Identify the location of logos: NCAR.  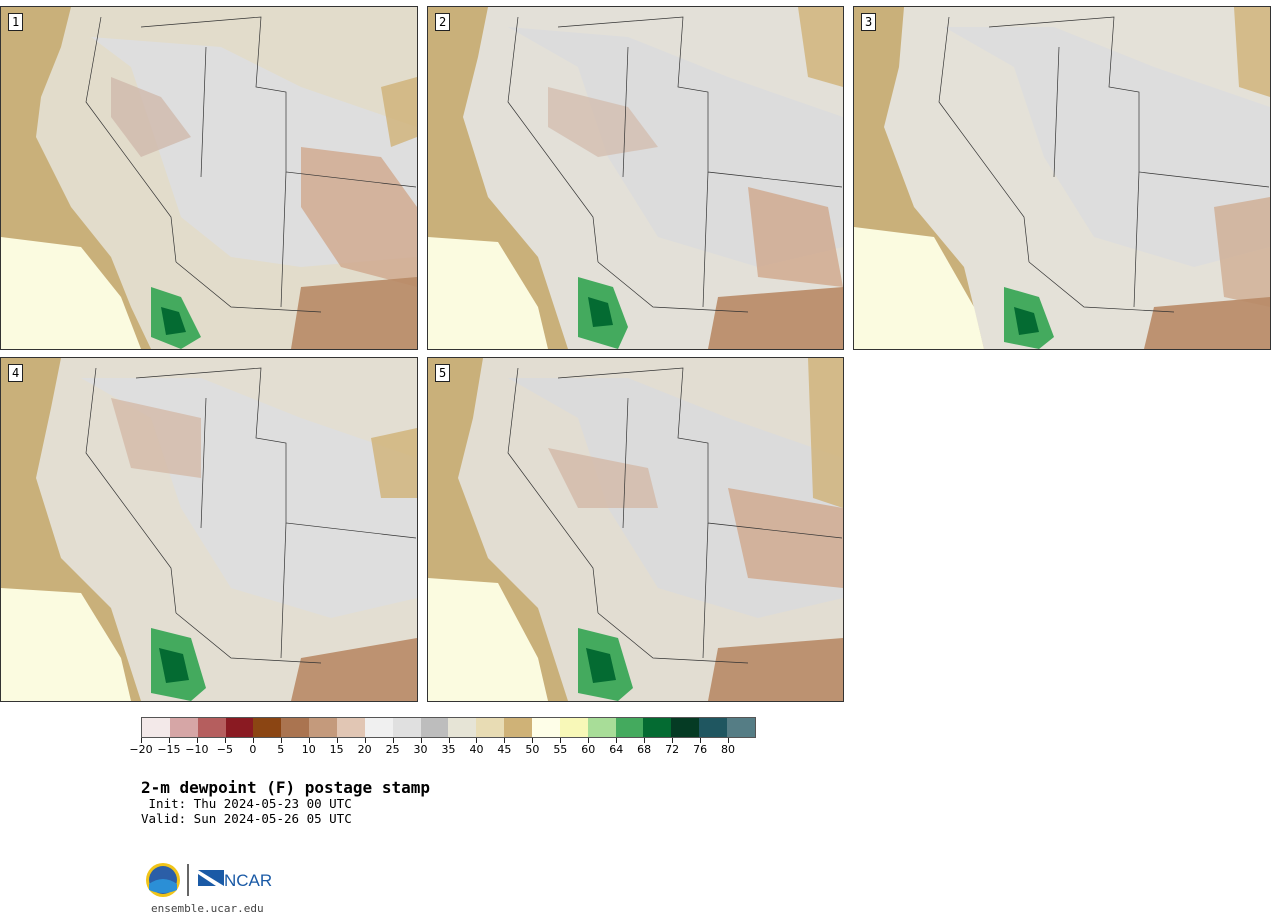
(209, 880).